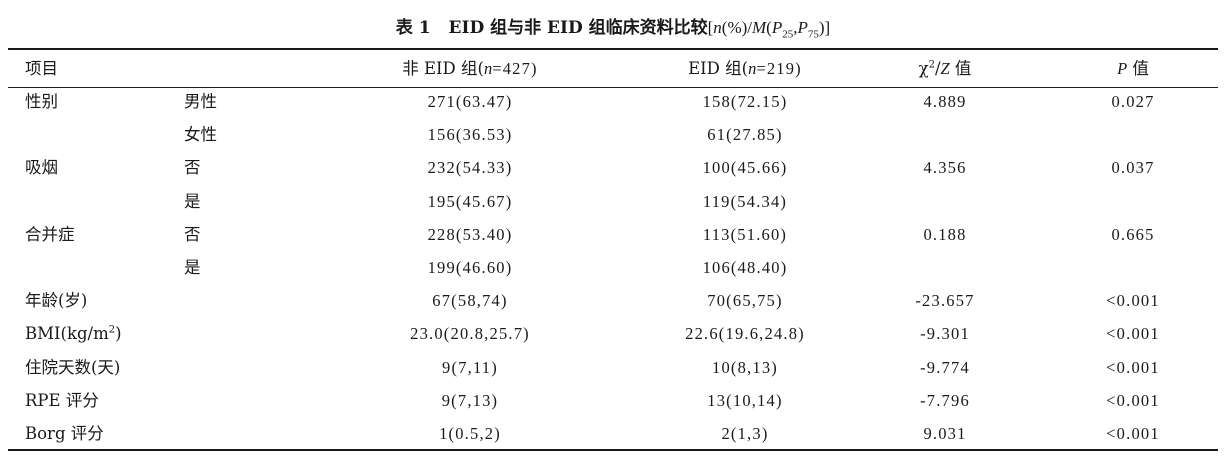  What do you see at coordinates (613, 433) in the screenshot?
I see `table-row: Borg 评分 1(0.5,2) 2(1,3) 9.031 <0.001` at bounding box center [613, 433].